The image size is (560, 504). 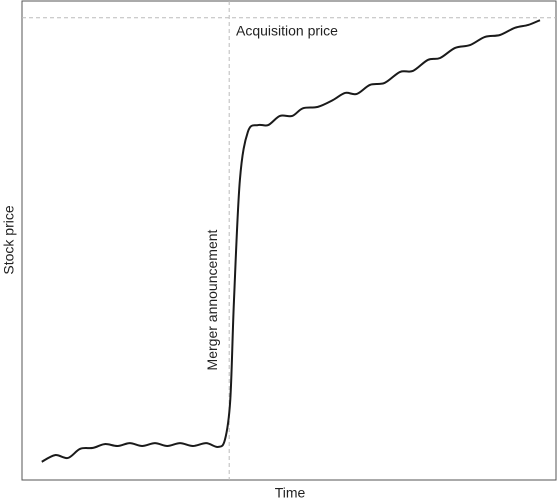 I want to click on x-axis-label: Time, so click(x=290, y=493).